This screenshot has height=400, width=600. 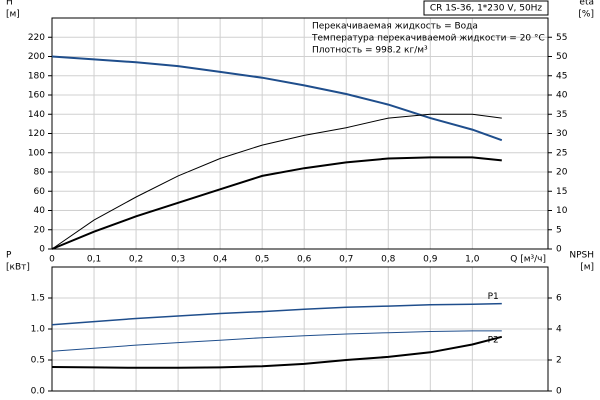 What do you see at coordinates (9, 256) in the screenshot?
I see `y-axis-label: P` at bounding box center [9, 256].